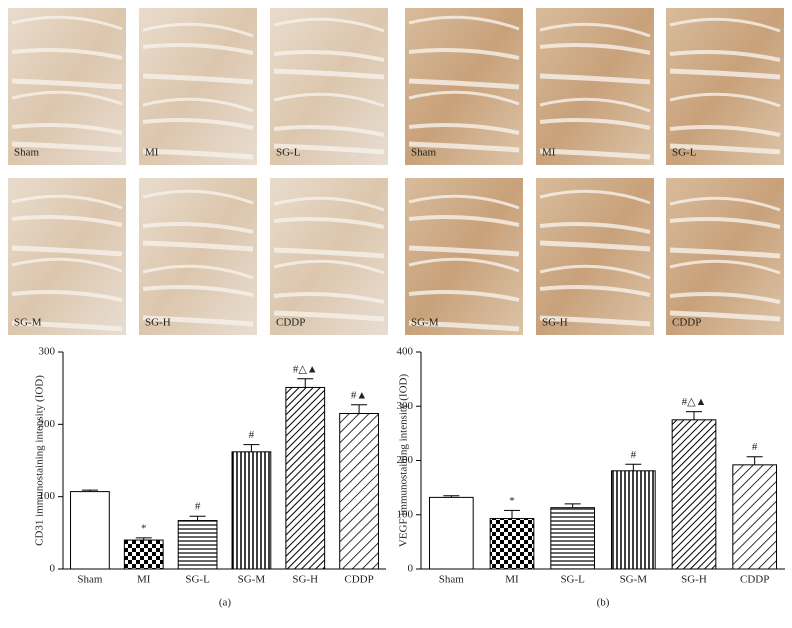 This screenshot has height=628, width=792. I want to click on x-tick-label: SG-H, so click(694, 580).